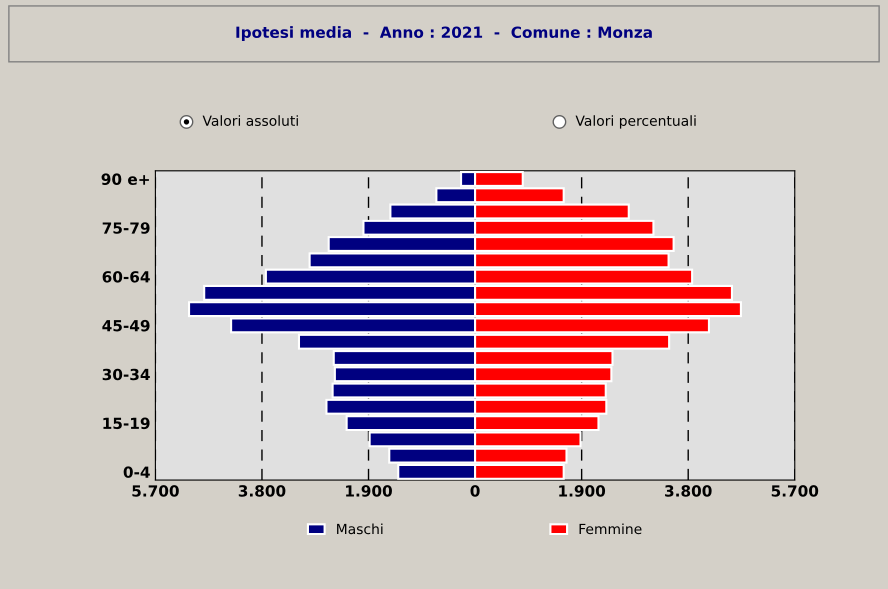 The width and height of the screenshot is (888, 589). What do you see at coordinates (126, 424) in the screenshot?
I see `y-tick-label: 15-19` at bounding box center [126, 424].